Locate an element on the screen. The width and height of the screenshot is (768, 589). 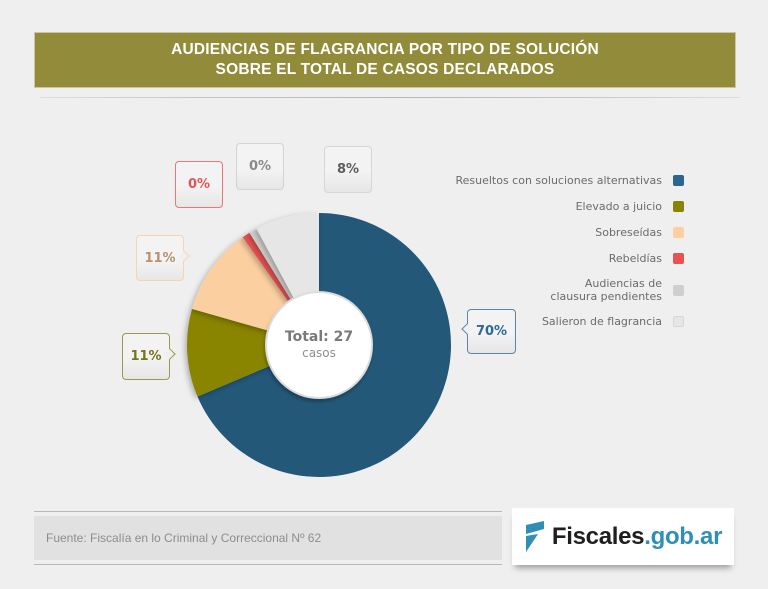
callout-audiencias: 0% is located at coordinates (260, 166).